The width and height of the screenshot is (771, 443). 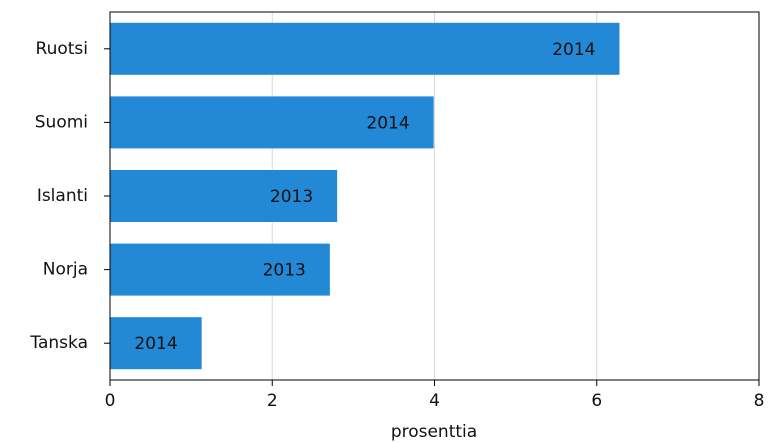 What do you see at coordinates (62, 49) in the screenshot?
I see `y-tick-label: Ruotsi` at bounding box center [62, 49].